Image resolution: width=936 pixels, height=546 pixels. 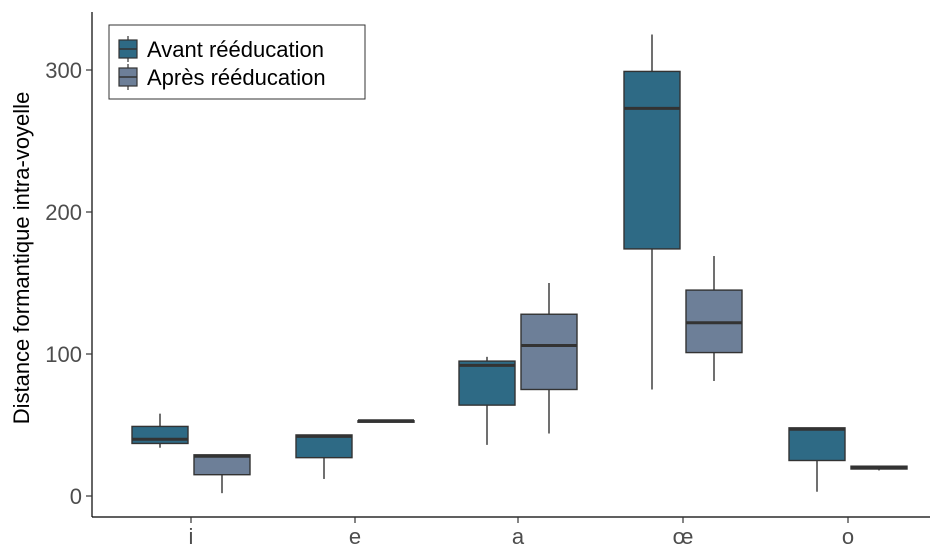 I want to click on x-tick-label: i, so click(x=191, y=535).